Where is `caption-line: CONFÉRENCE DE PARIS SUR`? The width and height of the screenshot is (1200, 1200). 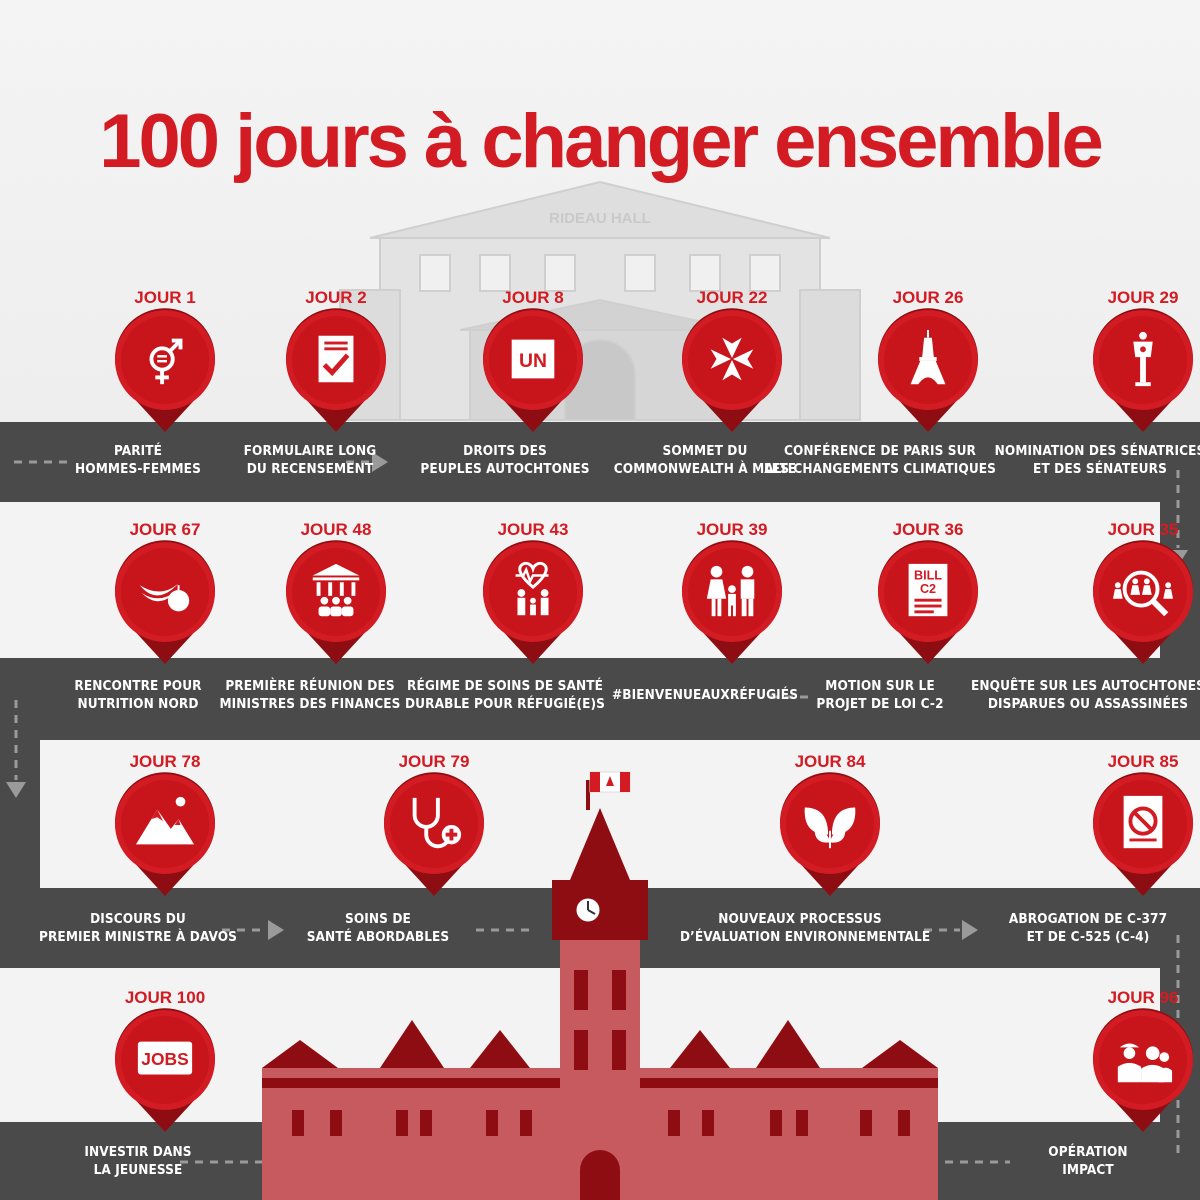
caption-line: CONFÉRENCE DE PARIS SUR is located at coordinates (880, 451).